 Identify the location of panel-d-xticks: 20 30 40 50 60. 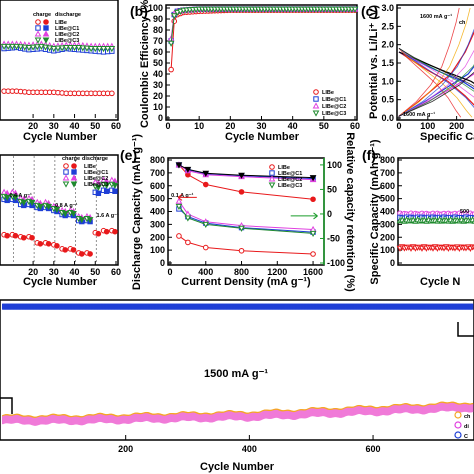
(74, 269).